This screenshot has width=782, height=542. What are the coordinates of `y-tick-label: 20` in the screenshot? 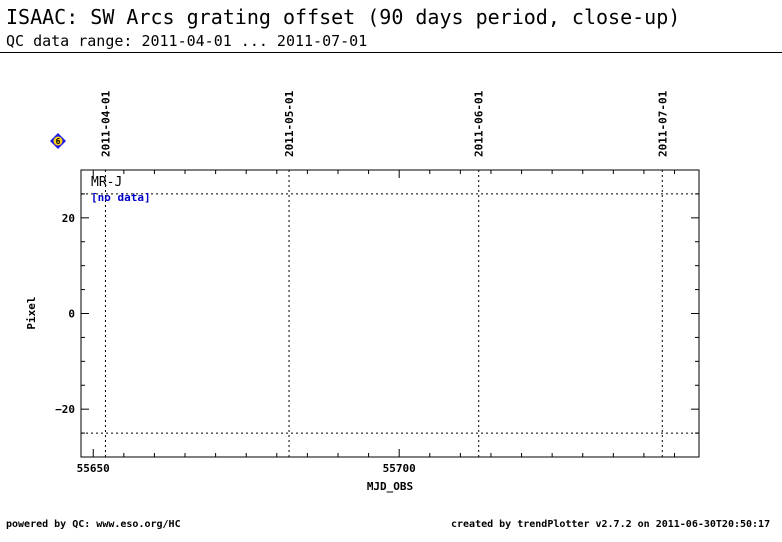 It's located at (68, 218).